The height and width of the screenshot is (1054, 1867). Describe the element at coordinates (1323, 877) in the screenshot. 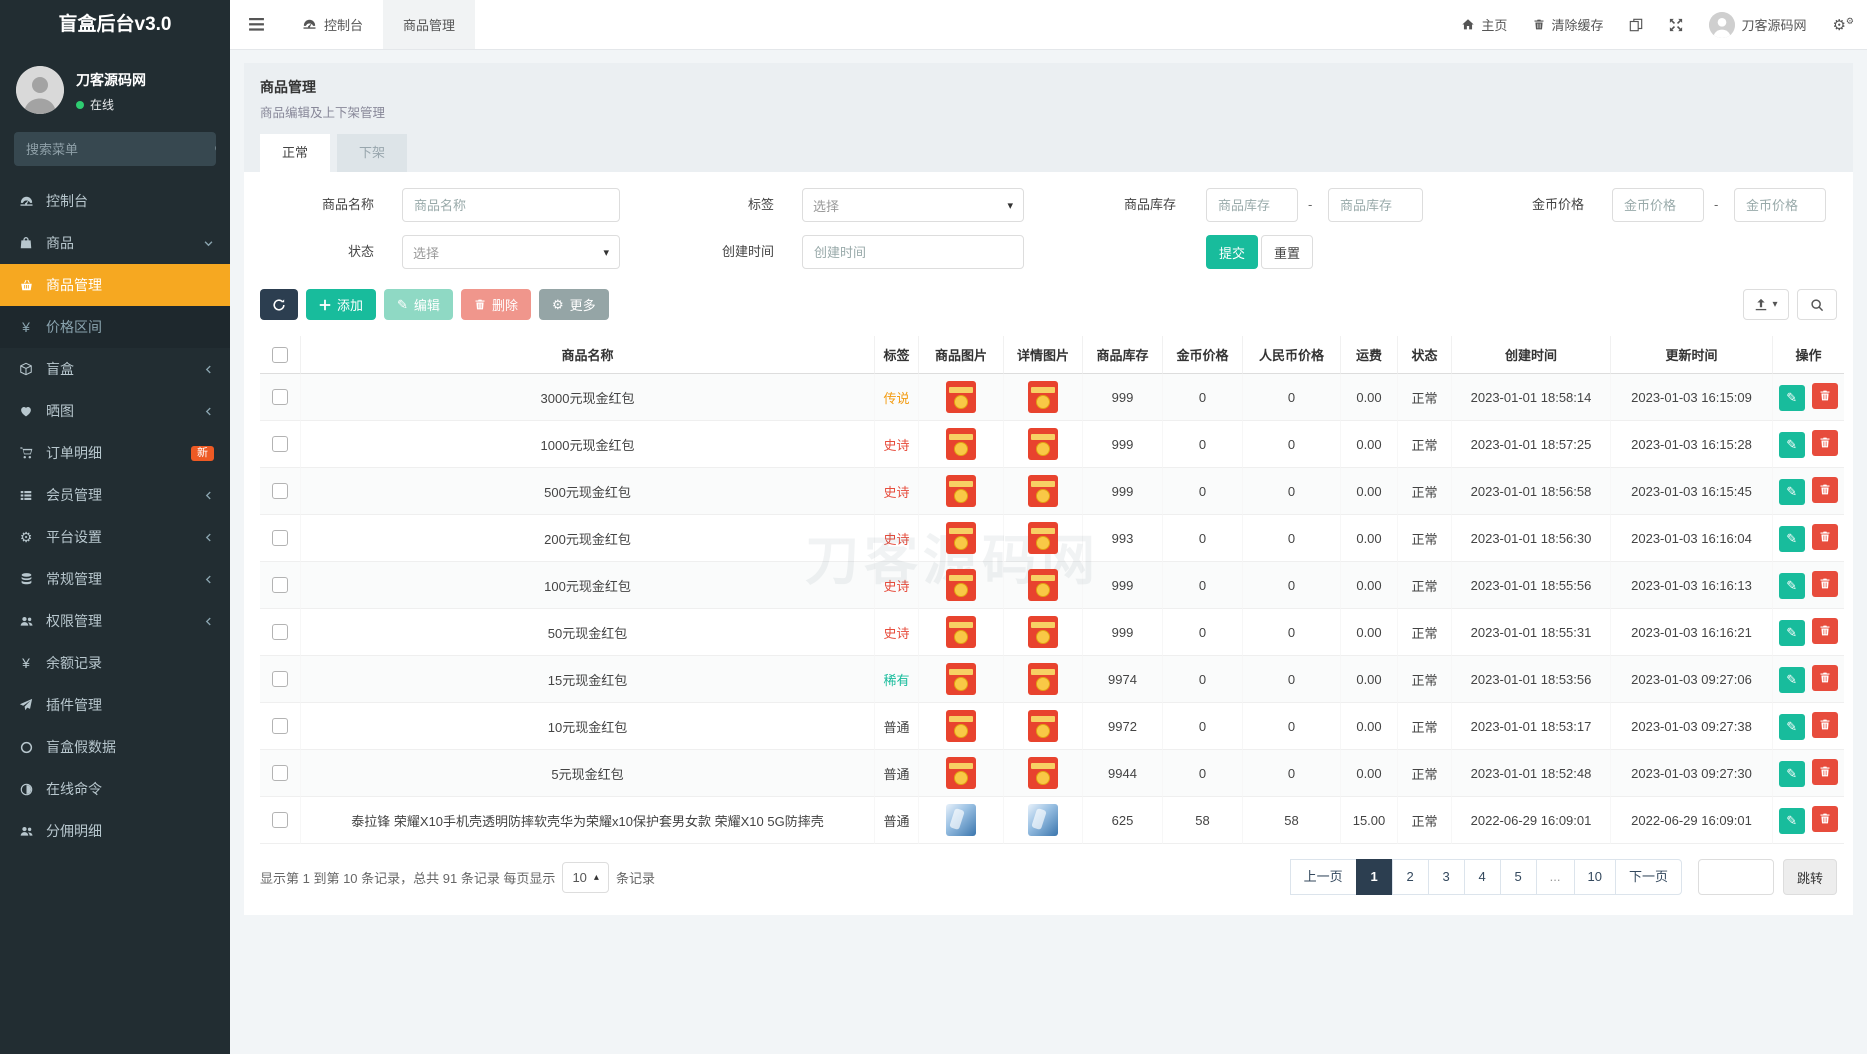

I see `page-button: 上一页` at that location.